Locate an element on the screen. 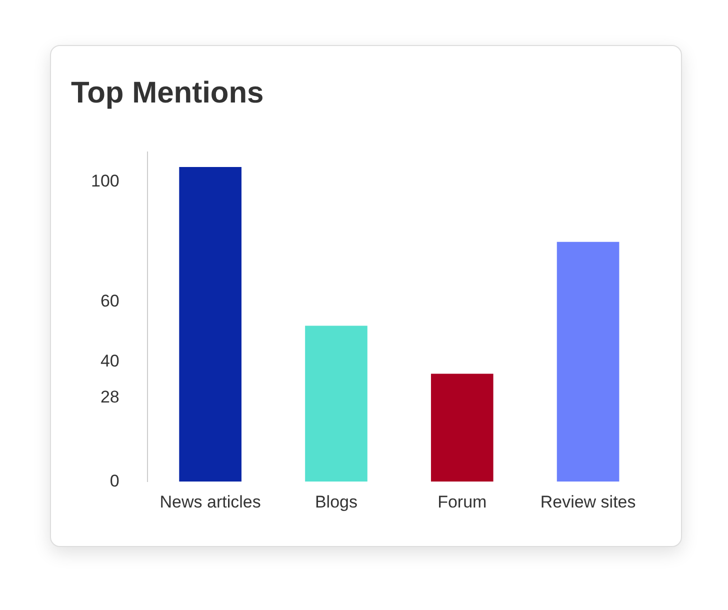  chart-title: Top Mentions is located at coordinates (167, 93).